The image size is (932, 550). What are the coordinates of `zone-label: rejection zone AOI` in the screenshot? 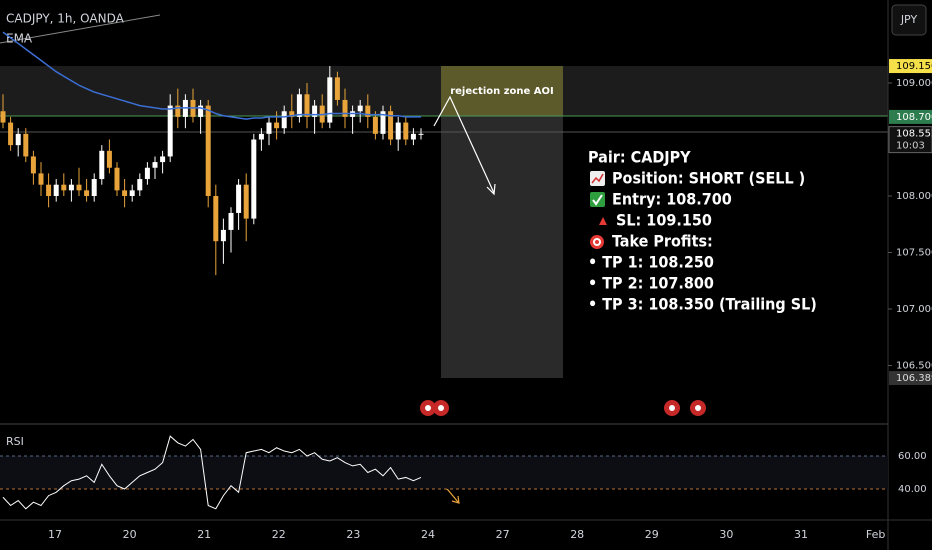 It's located at (502, 91).